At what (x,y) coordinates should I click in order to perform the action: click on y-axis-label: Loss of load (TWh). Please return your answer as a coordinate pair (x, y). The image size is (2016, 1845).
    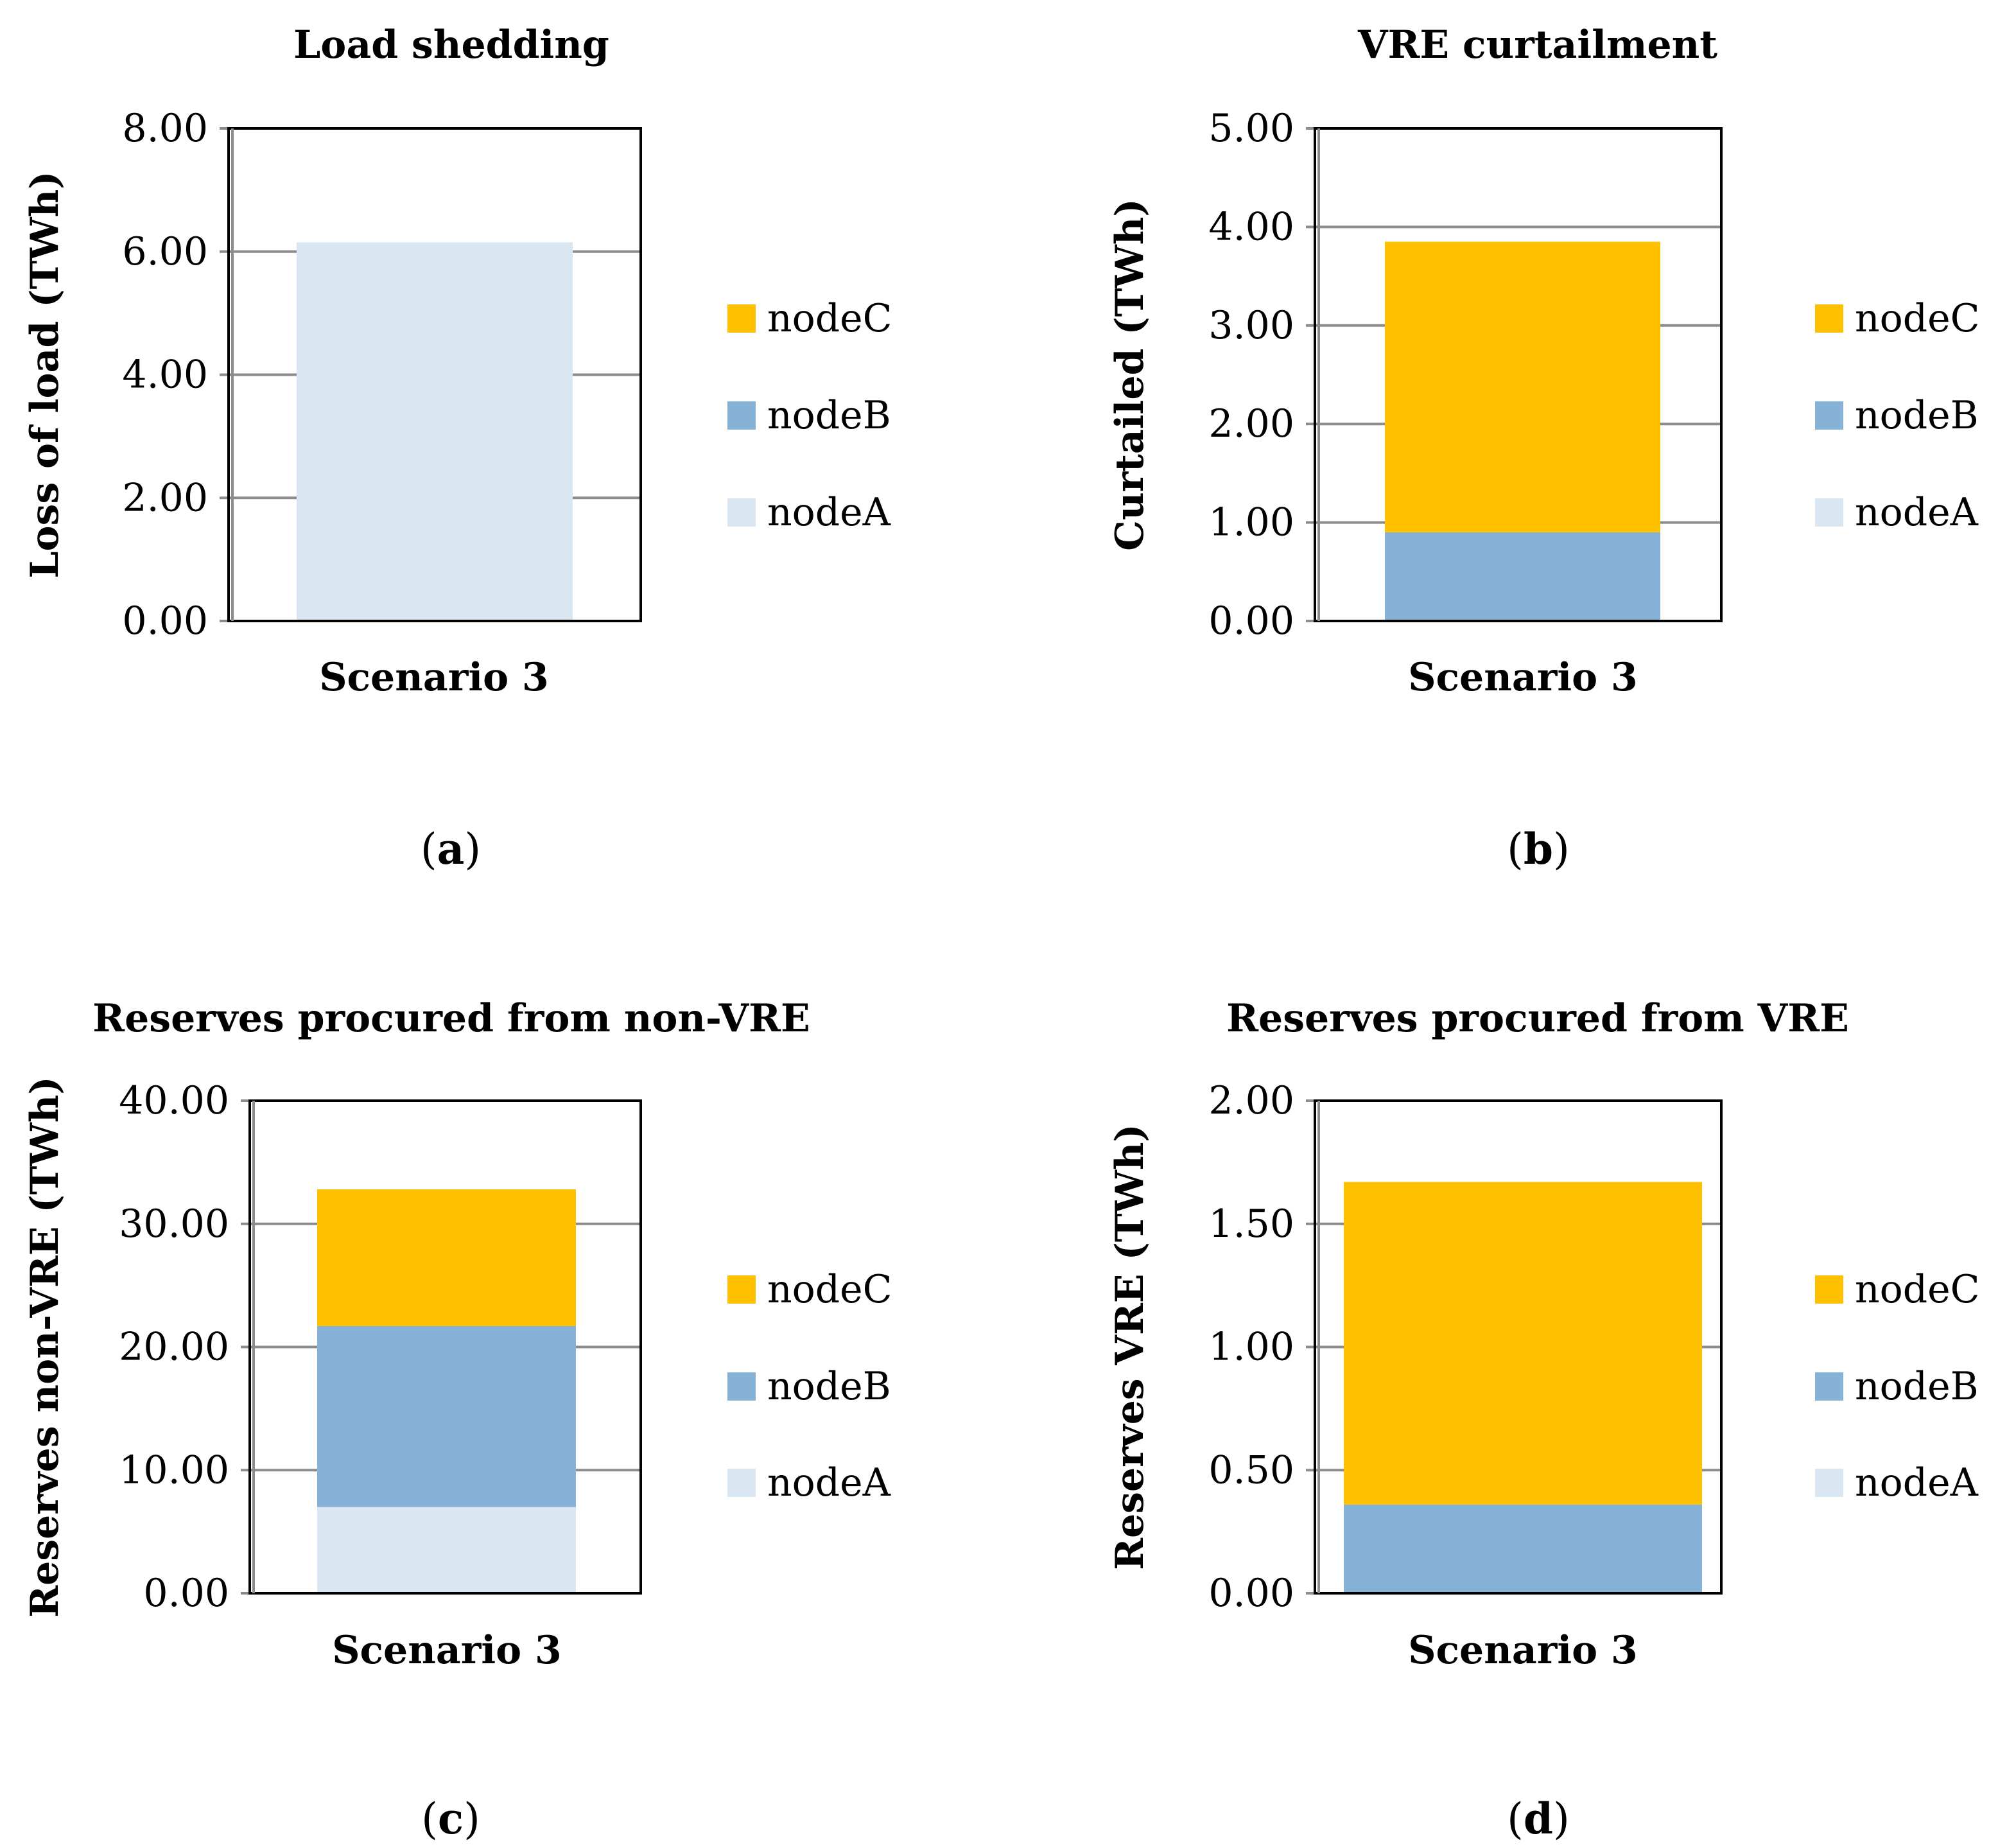
    Looking at the image, I should click on (44, 374).